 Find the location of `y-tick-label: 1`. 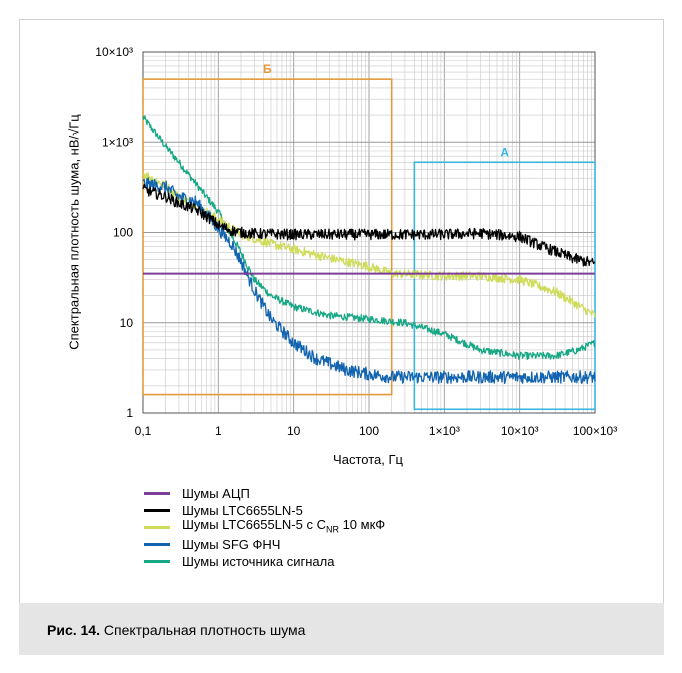

y-tick-label: 1 is located at coordinates (129, 413).